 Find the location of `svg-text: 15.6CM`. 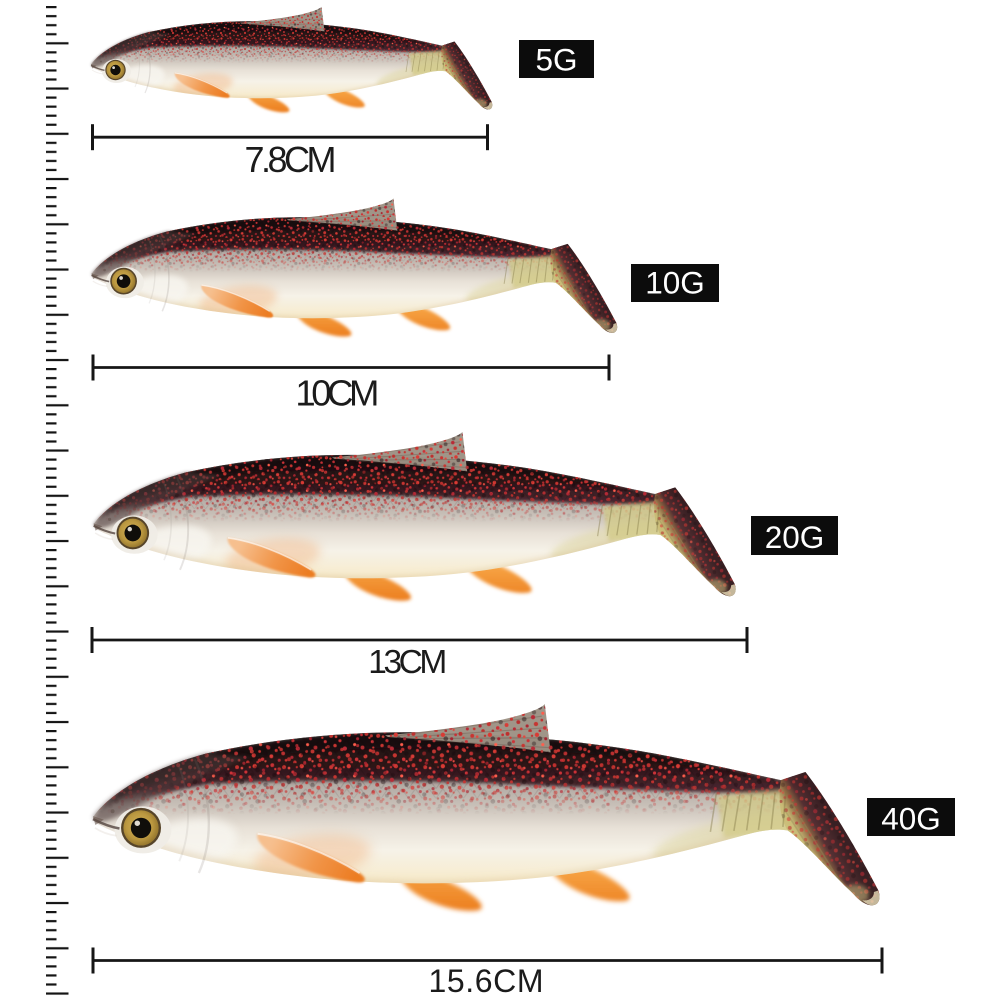

svg-text: 15.6CM is located at coordinates (486, 981).